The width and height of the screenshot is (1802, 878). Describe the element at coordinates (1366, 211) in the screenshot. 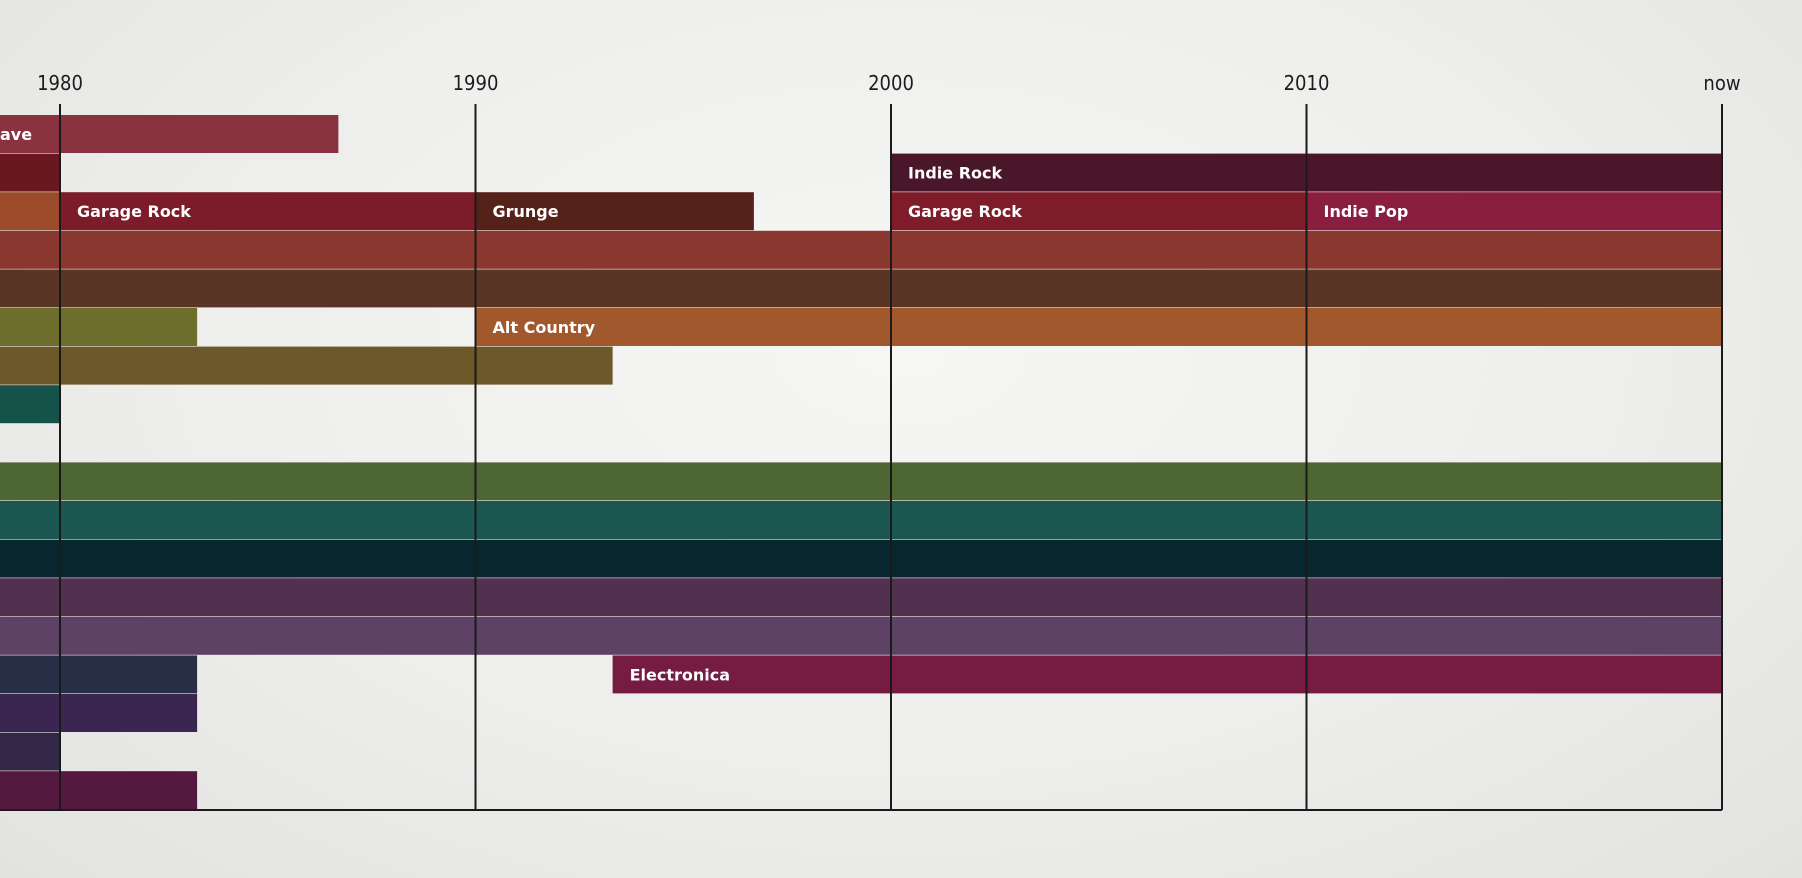

I see `bar-label: Indie Pop` at that location.